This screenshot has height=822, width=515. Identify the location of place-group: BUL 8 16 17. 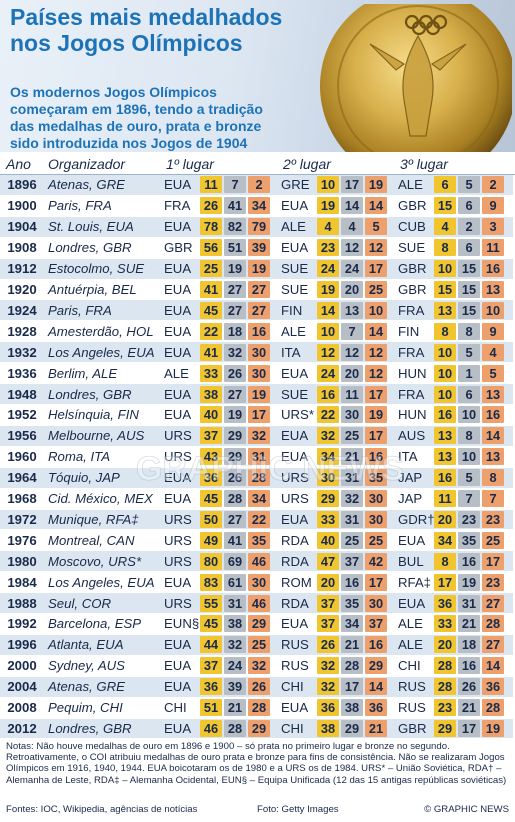
(455, 561).